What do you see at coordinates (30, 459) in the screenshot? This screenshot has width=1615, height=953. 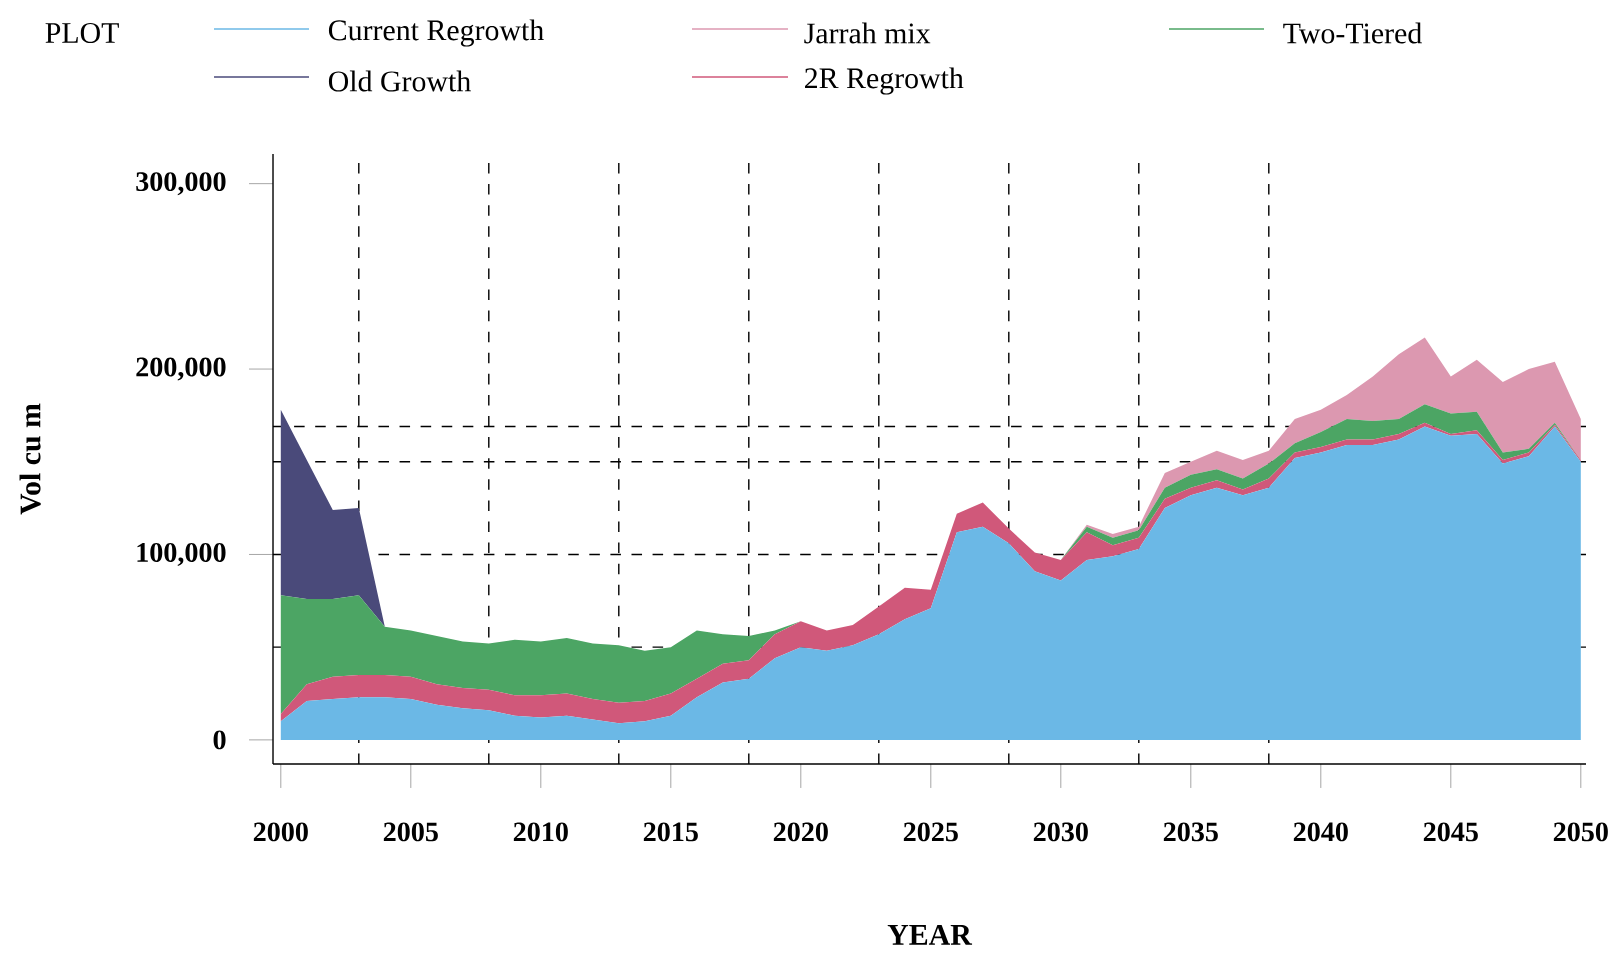 I see `y-axis-title: Vol cu m` at bounding box center [30, 459].